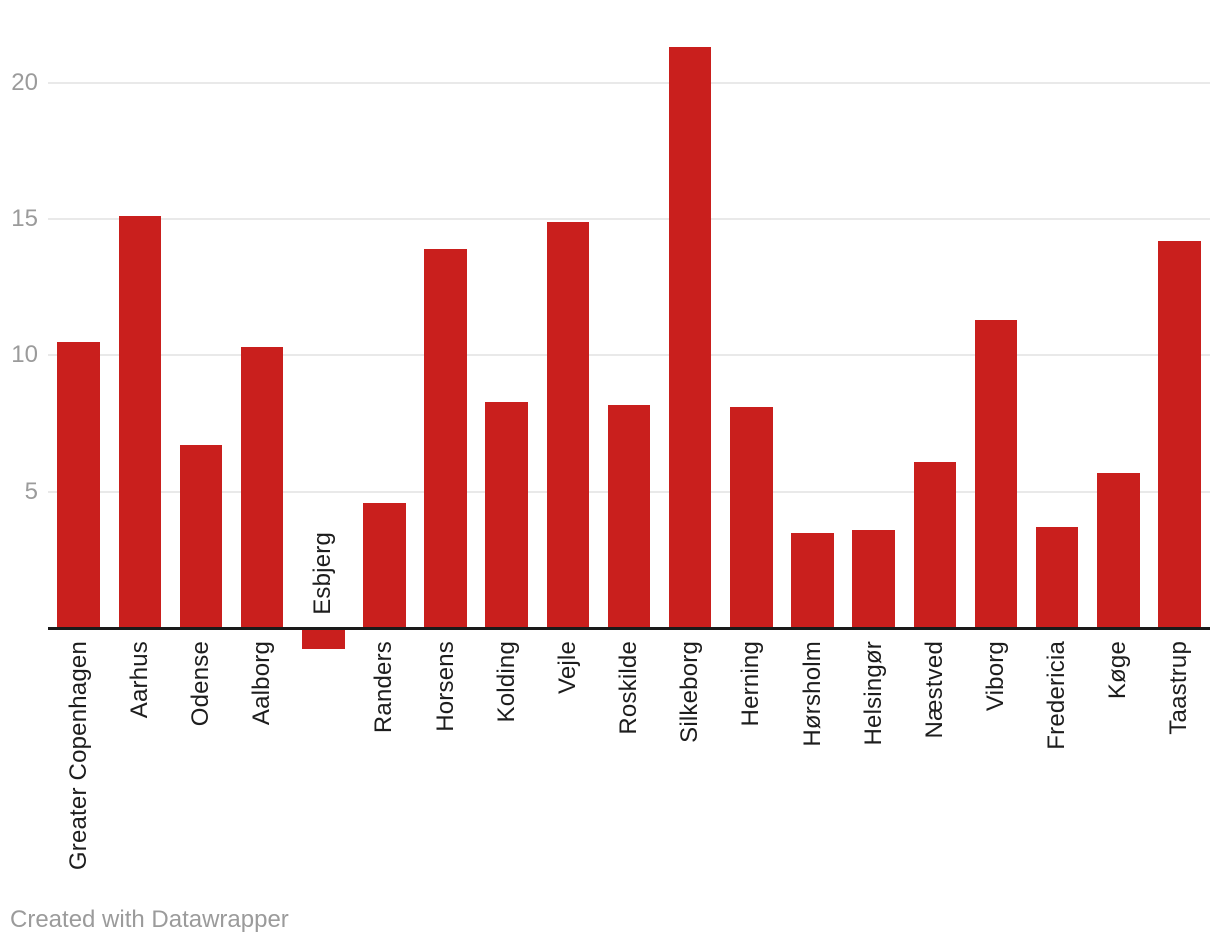 This screenshot has height=950, width=1220. What do you see at coordinates (629, 628) in the screenshot?
I see `x-axis-line` at bounding box center [629, 628].